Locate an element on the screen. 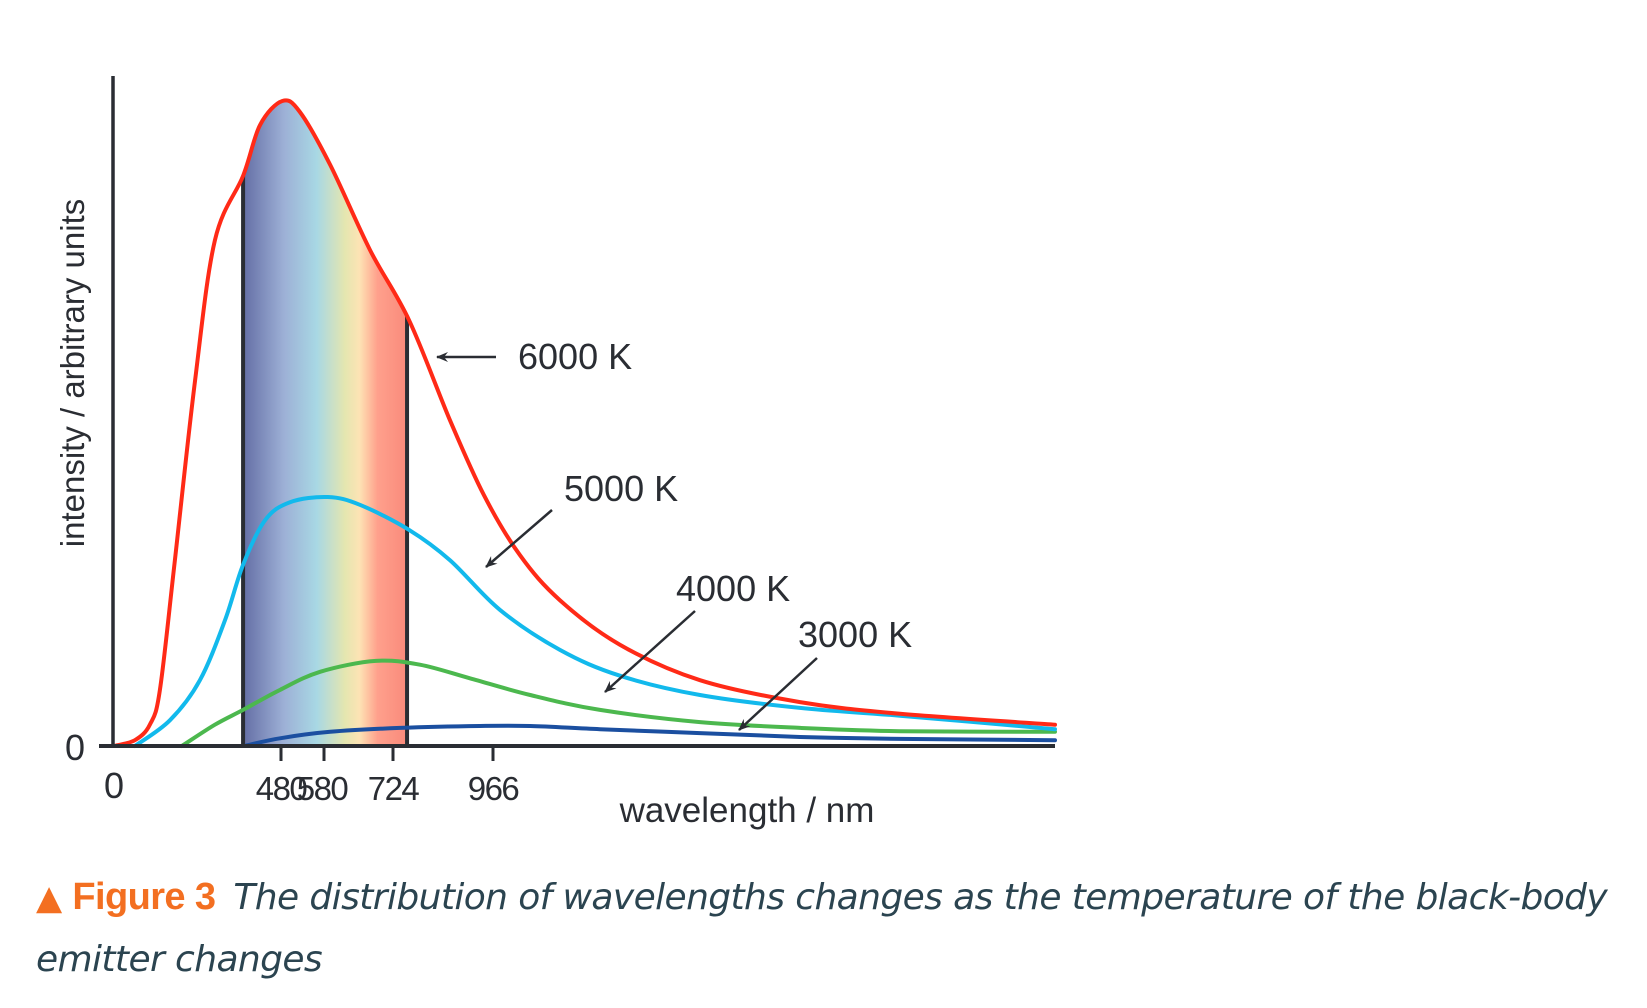  series-line-5000k is located at coordinates (594, 621).